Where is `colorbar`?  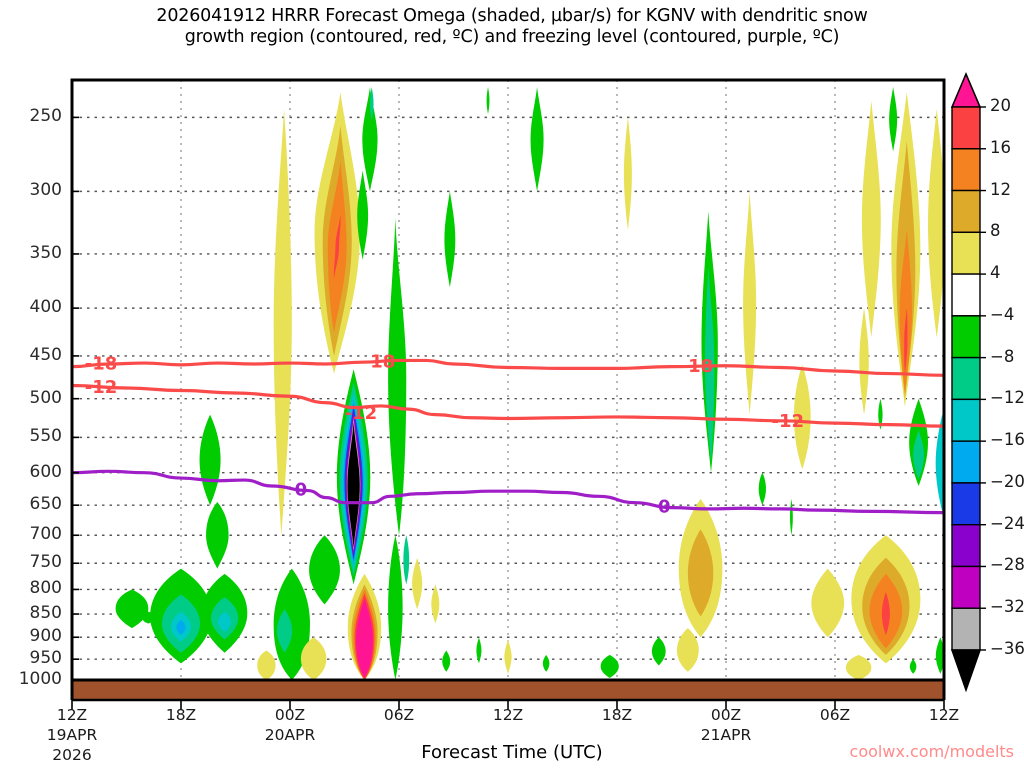 colorbar is located at coordinates (968, 382).